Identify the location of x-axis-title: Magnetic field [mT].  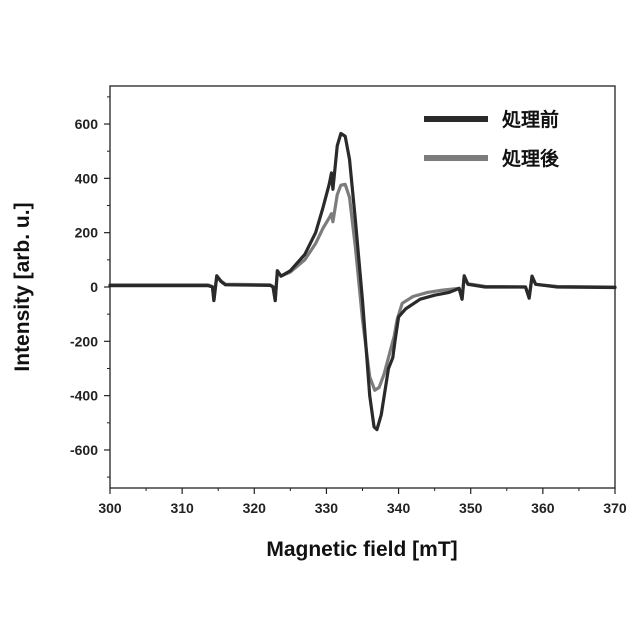
(361, 549).